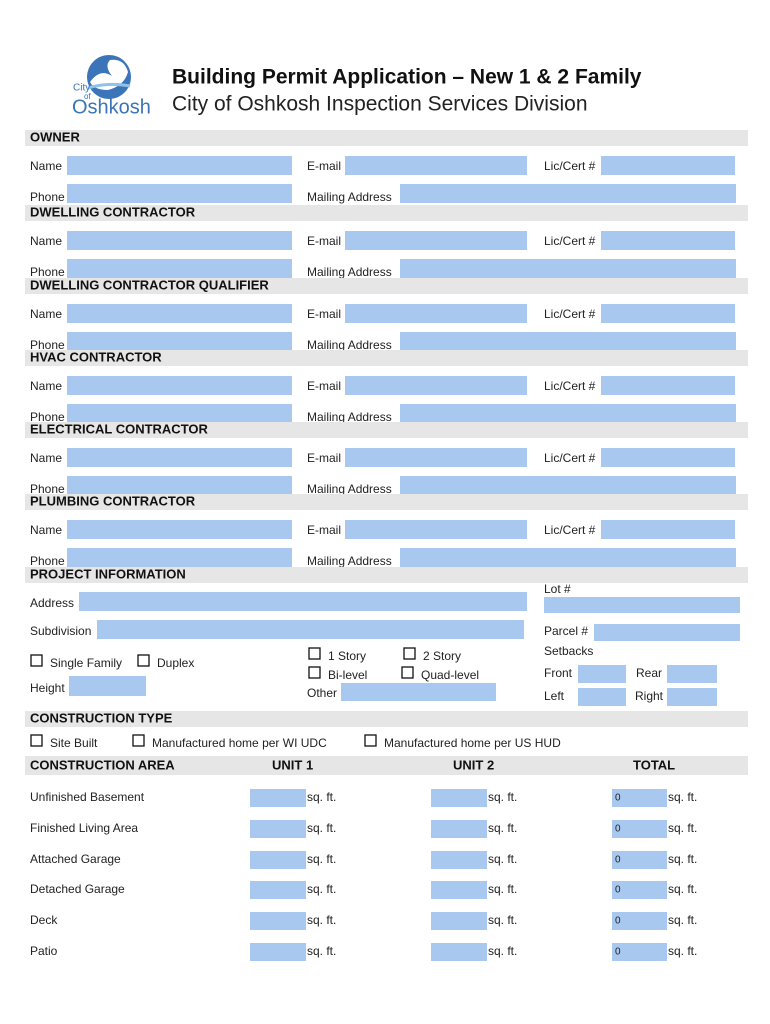 Image resolution: width=770 pixels, height=1024 pixels. Describe the element at coordinates (324, 166) in the screenshot. I see `field-label: E-mail` at that location.